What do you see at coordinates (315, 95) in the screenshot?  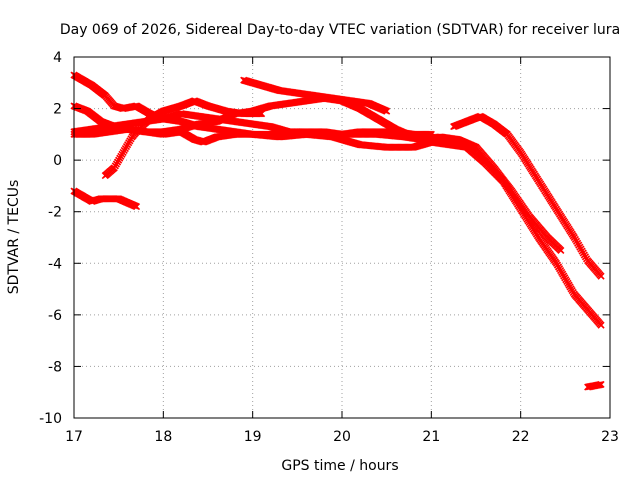 I see `series-track-e` at bounding box center [315, 95].